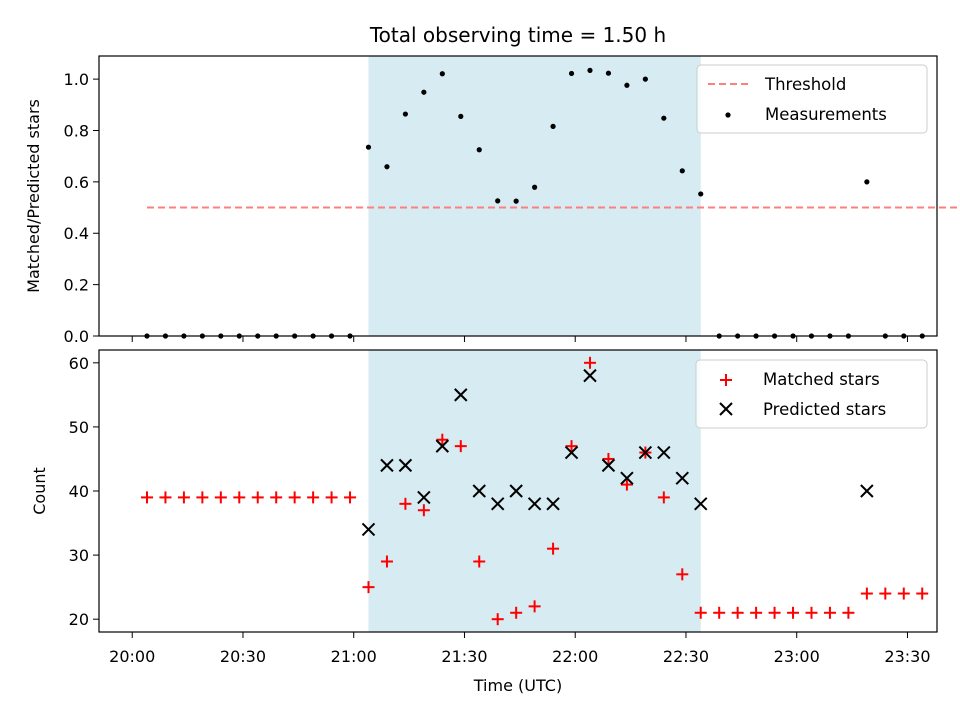 The width and height of the screenshot is (960, 720). Describe the element at coordinates (76, 130) in the screenshot. I see `top-y-tick-label: 0.8` at that location.